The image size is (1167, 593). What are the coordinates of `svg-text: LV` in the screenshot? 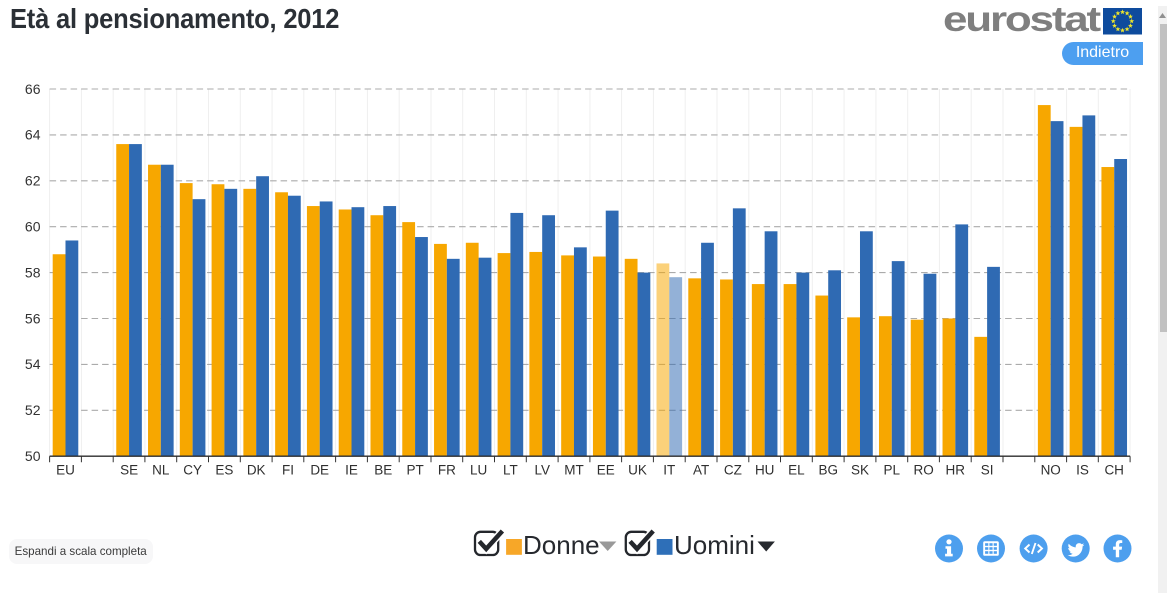 It's located at (542, 470).